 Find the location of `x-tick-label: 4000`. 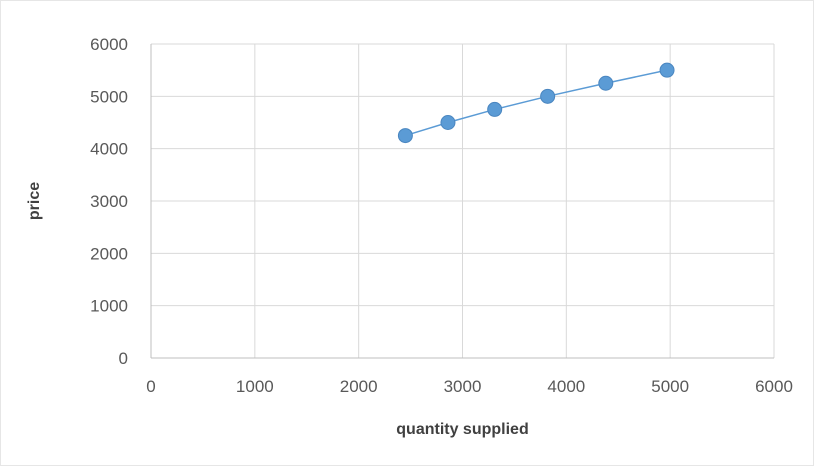

x-tick-label: 4000 is located at coordinates (566, 386).